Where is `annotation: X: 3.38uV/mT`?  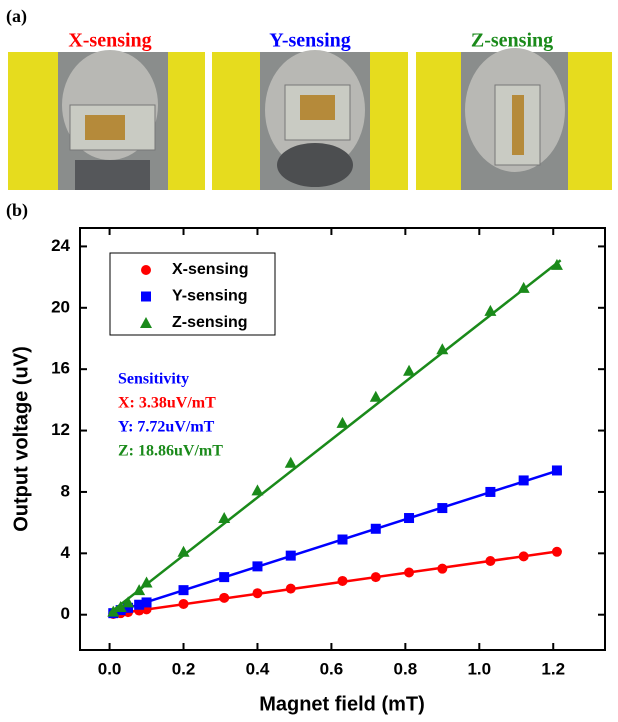 annotation: X: 3.38uV/mT is located at coordinates (167, 403).